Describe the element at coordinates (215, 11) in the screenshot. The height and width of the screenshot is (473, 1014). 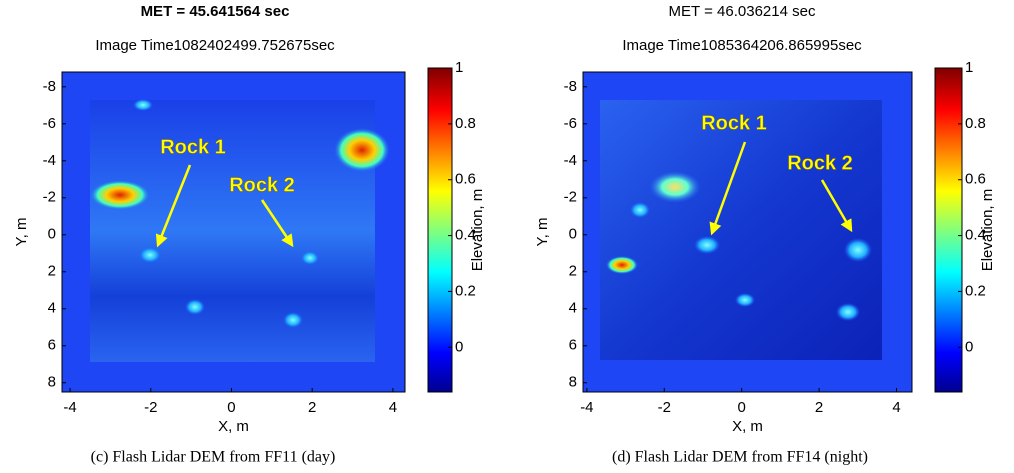
I see `chart-title: MET = 45.641564 sec` at that location.